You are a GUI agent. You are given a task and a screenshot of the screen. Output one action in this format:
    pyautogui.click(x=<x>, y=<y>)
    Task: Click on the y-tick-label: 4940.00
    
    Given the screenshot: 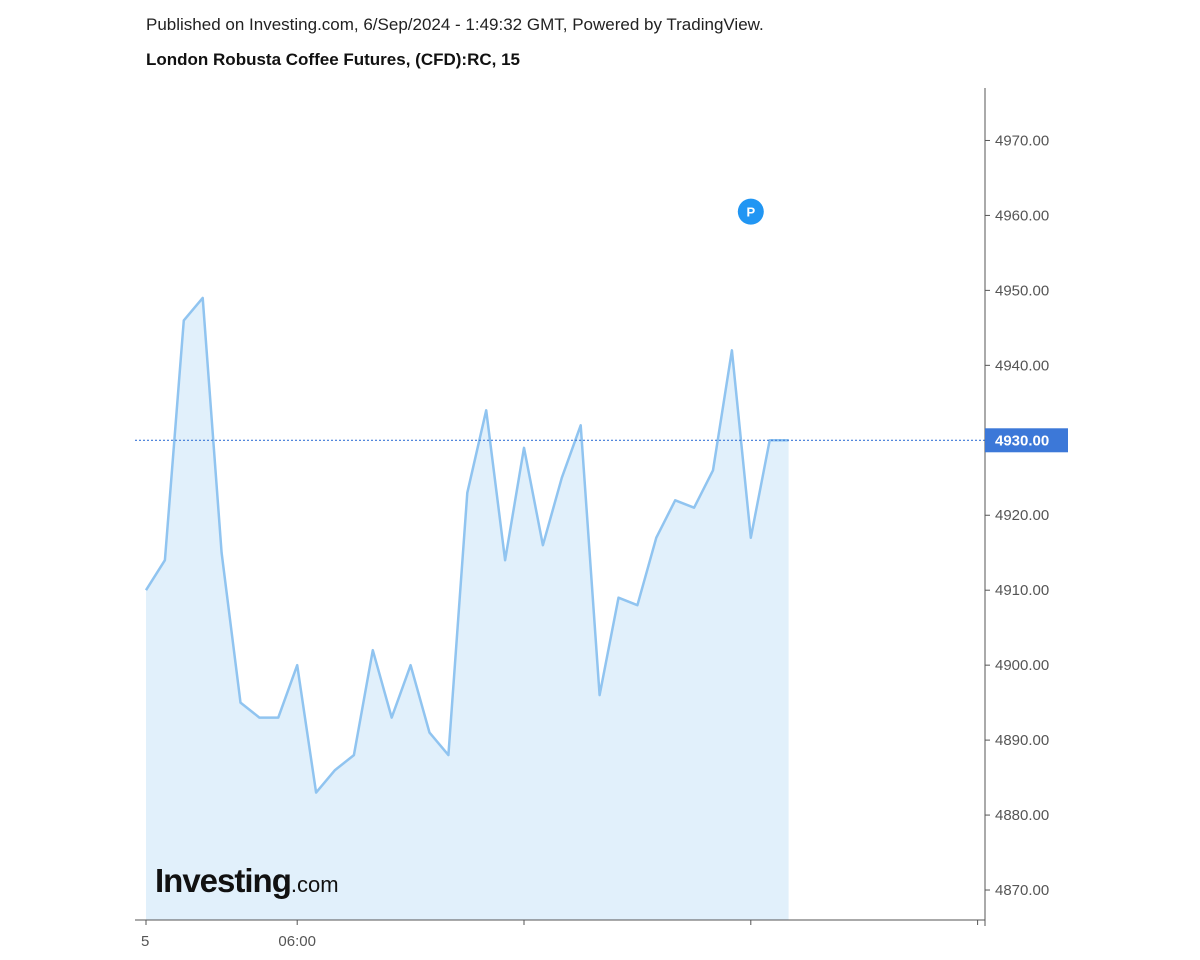 What is the action you would take?
    pyautogui.click(x=1022, y=365)
    